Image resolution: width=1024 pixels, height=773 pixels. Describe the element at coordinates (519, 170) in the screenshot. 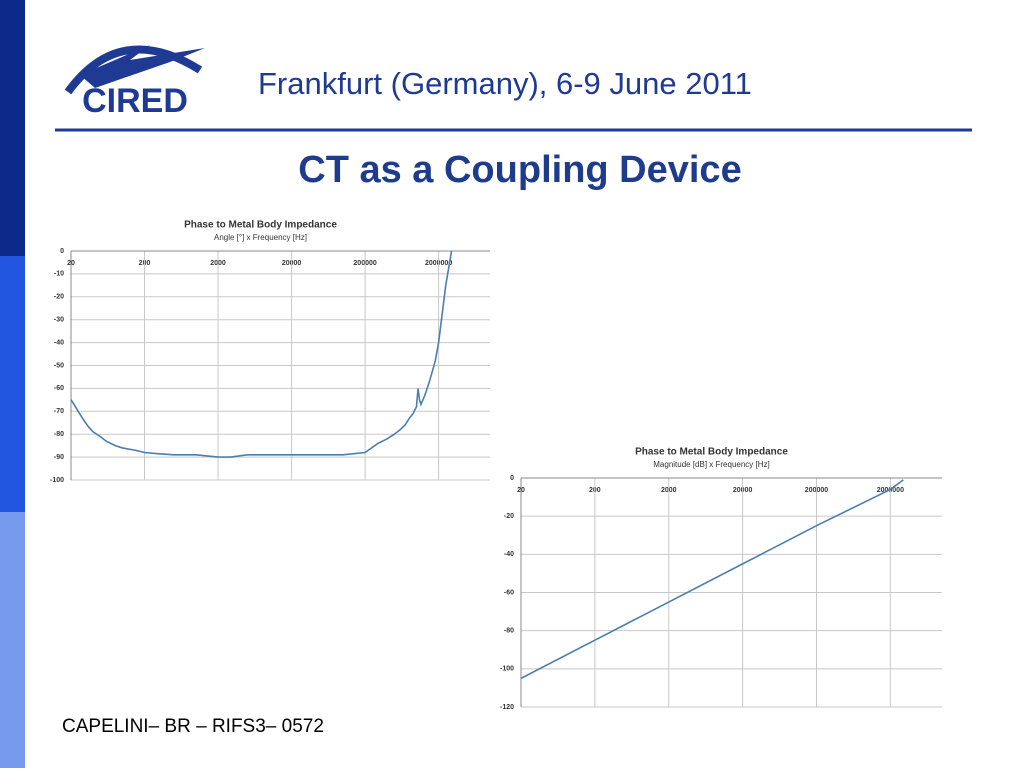

I see `slide-title: CT as a Coupling Device` at that location.